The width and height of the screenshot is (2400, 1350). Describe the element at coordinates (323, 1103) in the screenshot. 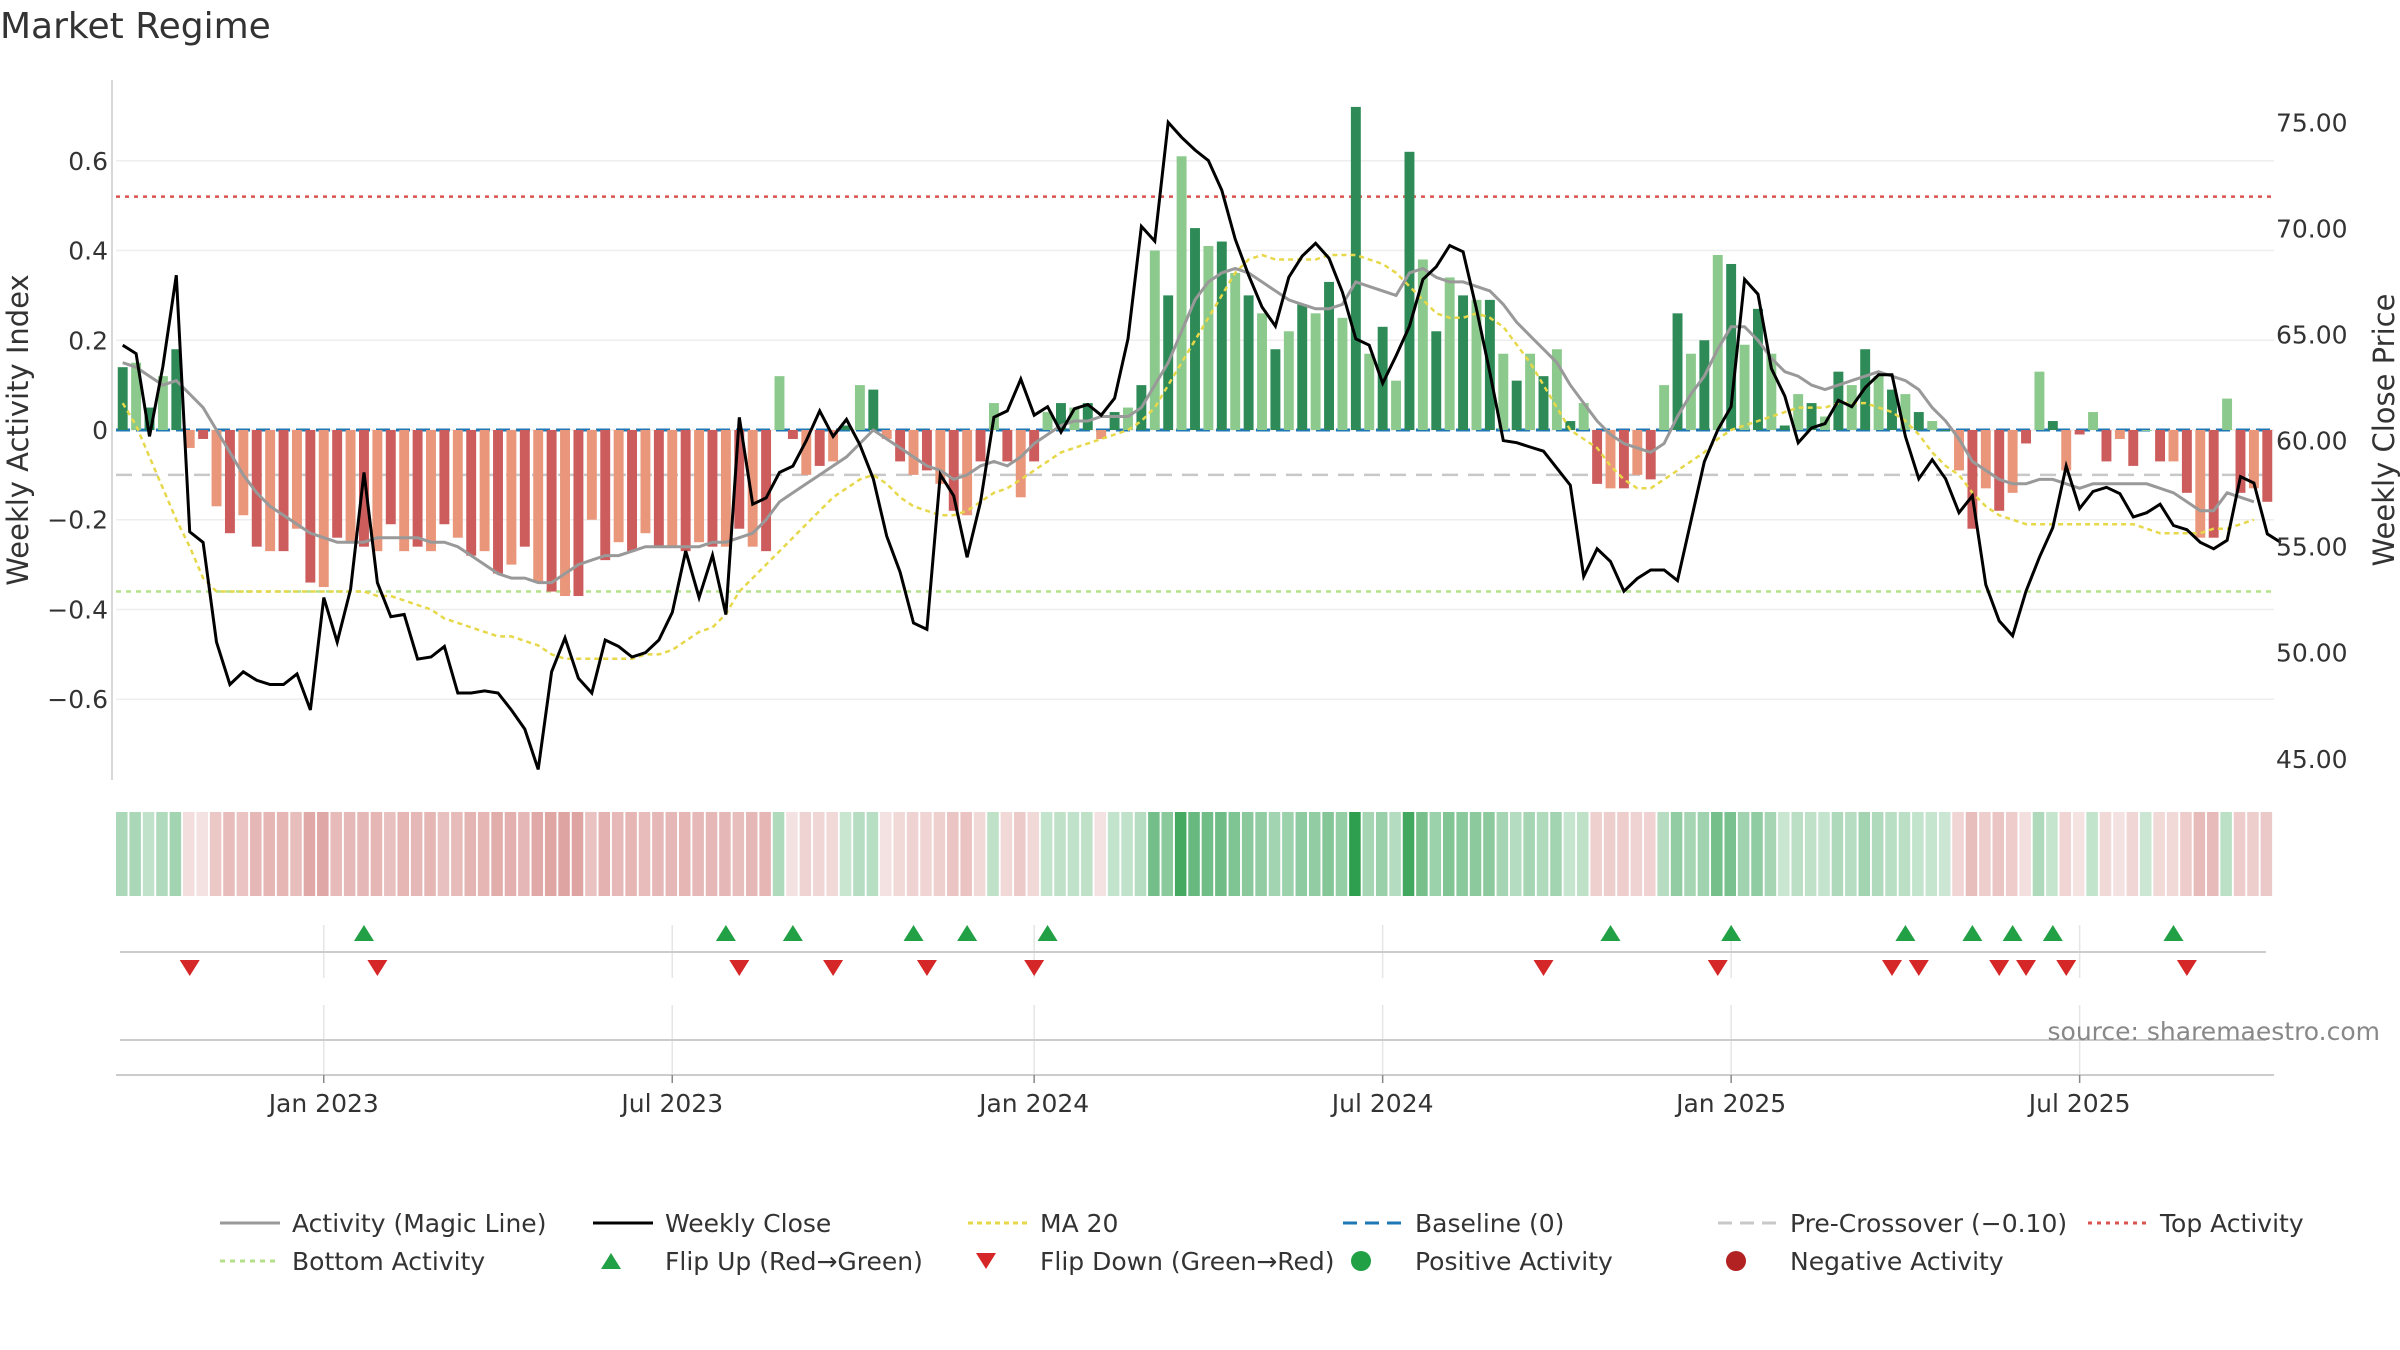

I see `x-tick-label: Jan 2023` at that location.